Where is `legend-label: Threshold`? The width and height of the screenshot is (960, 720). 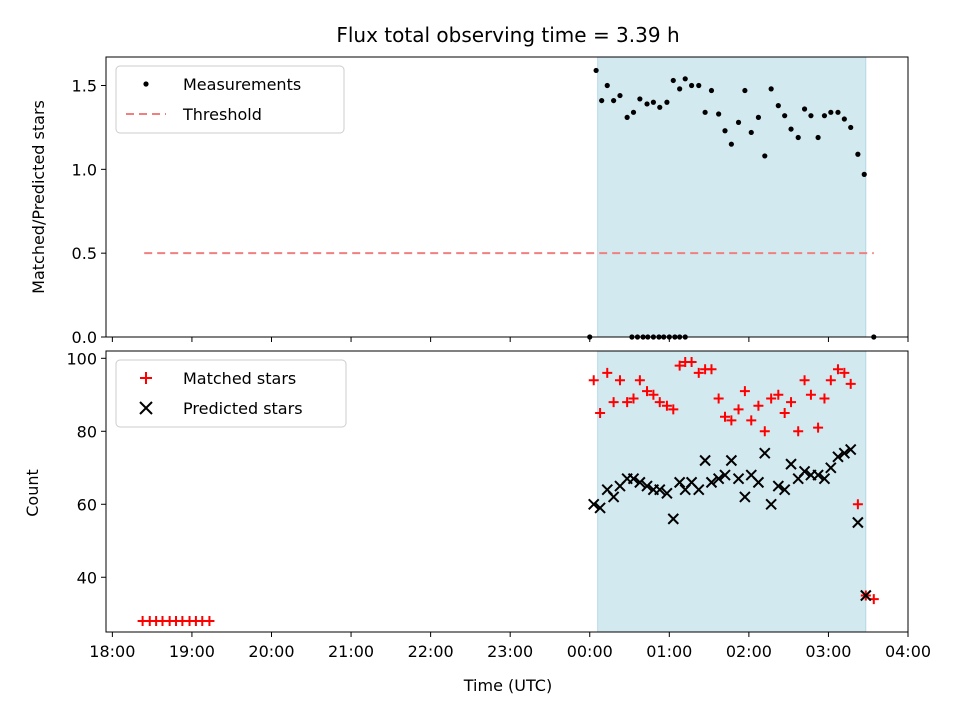 legend-label: Threshold is located at coordinates (222, 114).